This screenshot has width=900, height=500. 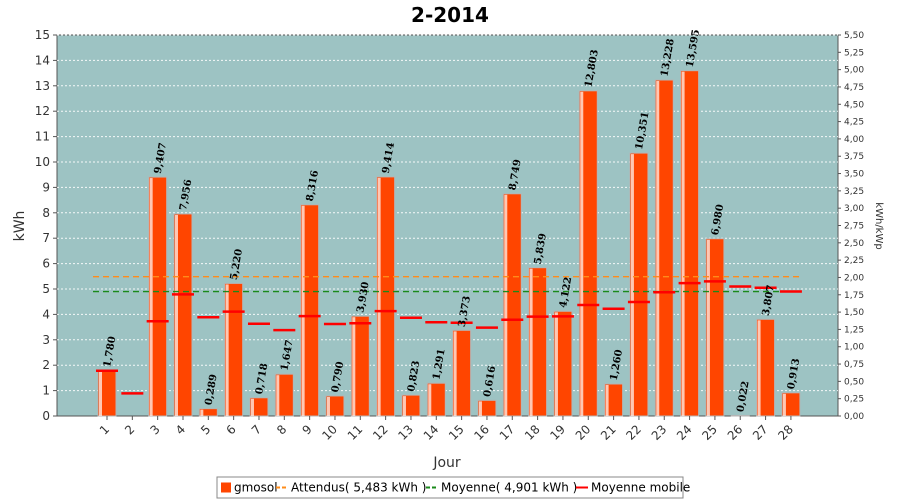 What do you see at coordinates (380, 432) in the screenshot?
I see `x-tick-label: 12` at bounding box center [380, 432].